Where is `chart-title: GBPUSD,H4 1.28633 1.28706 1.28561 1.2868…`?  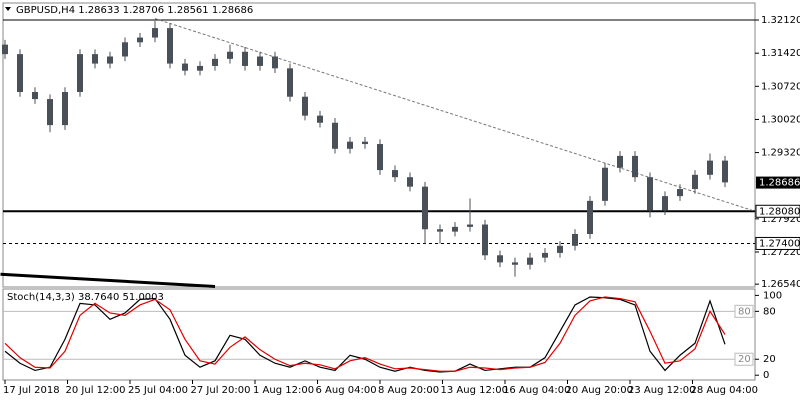 chart-title: GBPUSD,H4 1.28633 1.28706 1.28561 1.2868… is located at coordinates (134, 10).